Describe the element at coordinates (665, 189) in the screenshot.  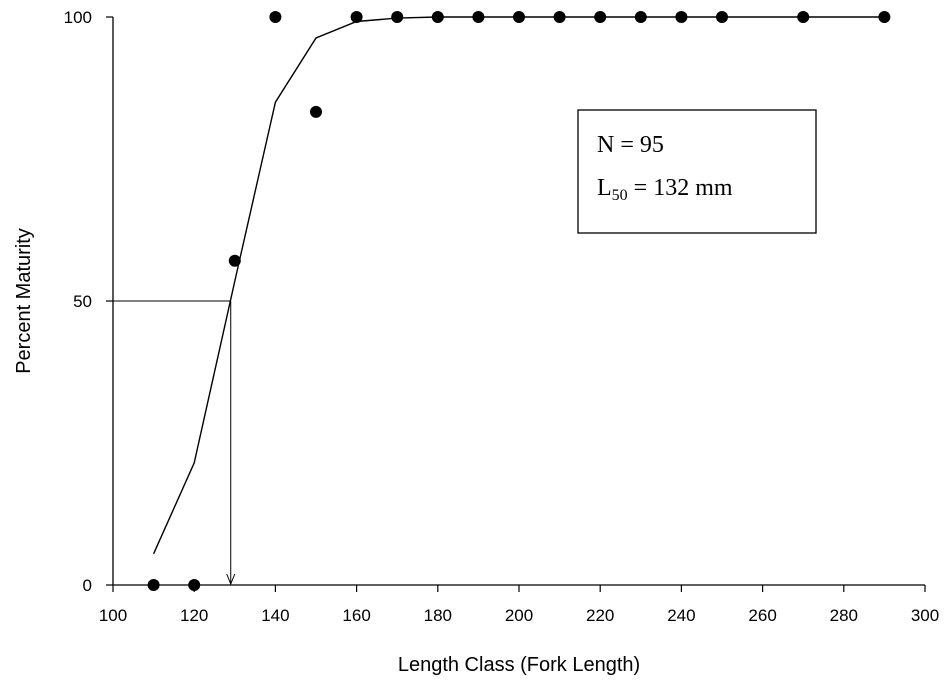
I see `annotation-l50: L50 = 132 mm` at that location.